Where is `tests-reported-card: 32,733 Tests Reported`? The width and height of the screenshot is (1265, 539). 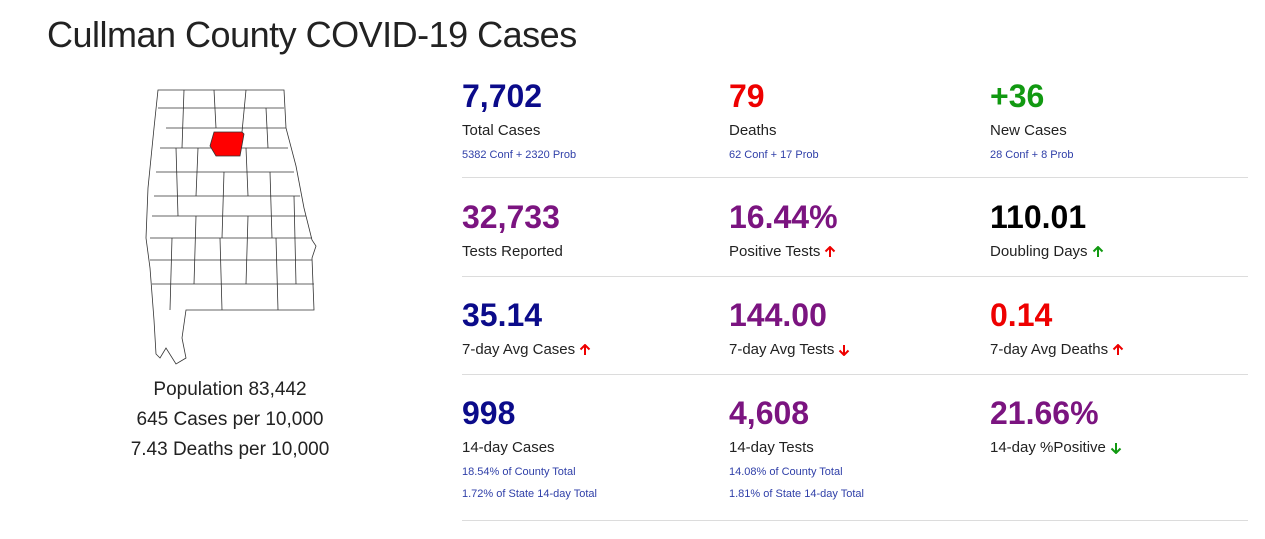
tests-reported-card: 32,733 Tests Reported is located at coordinates (587, 229).